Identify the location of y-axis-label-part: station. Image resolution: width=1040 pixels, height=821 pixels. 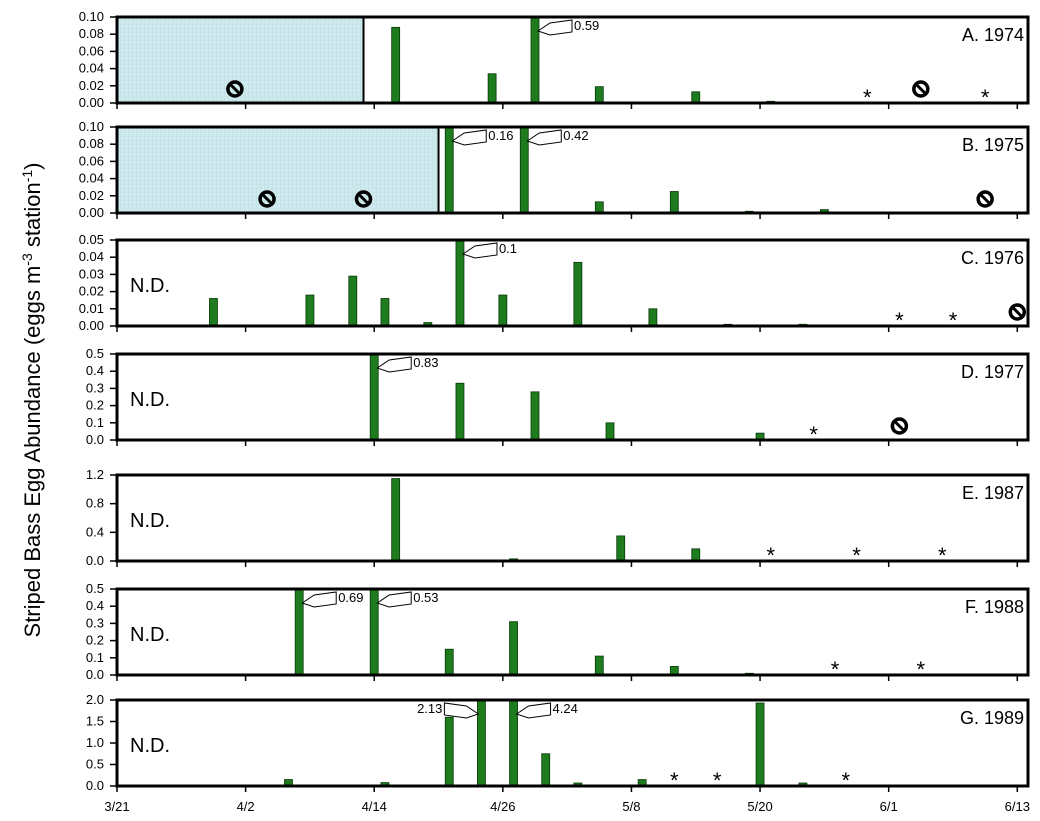
(32, 217).